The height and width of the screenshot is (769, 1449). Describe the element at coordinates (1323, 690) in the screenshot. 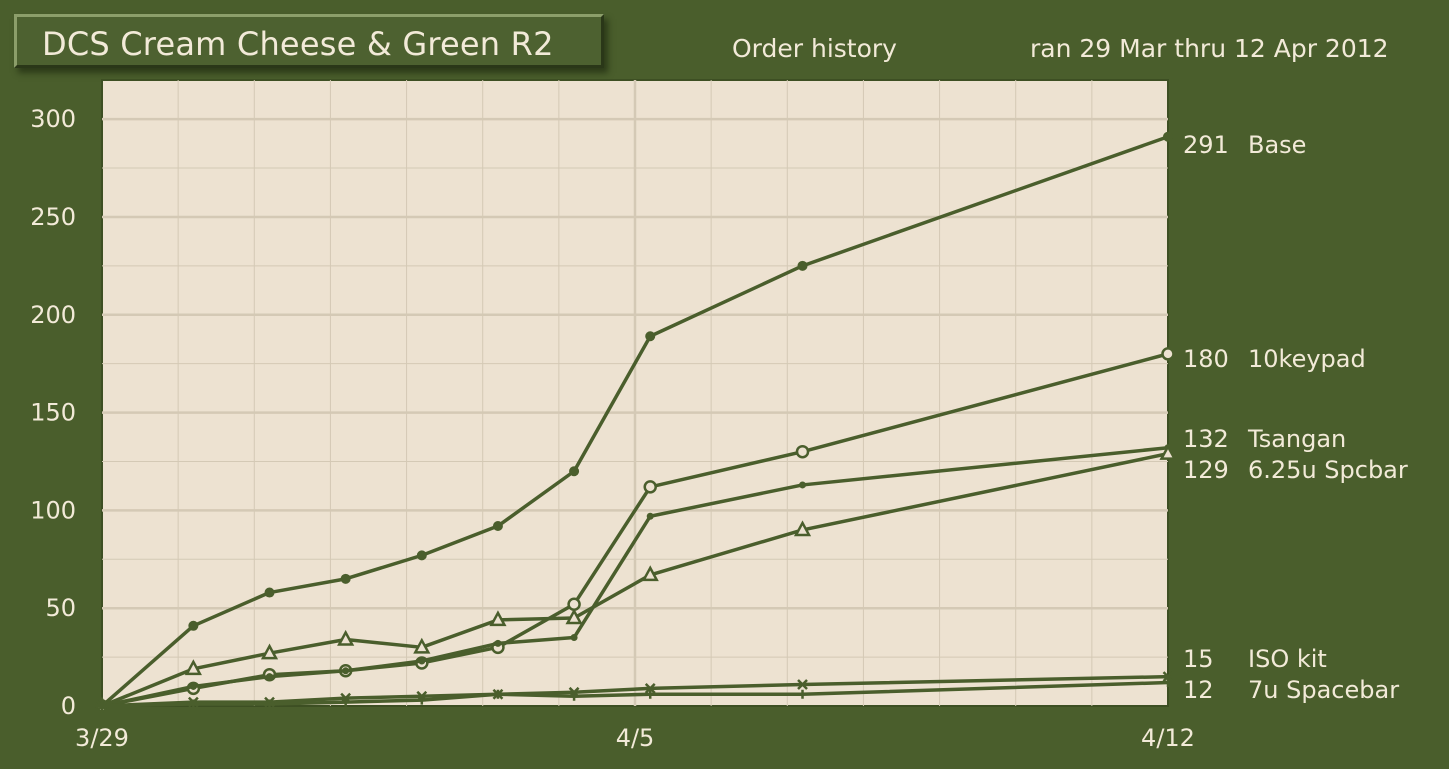

I see `end-label-name: 7u Spacebar` at that location.